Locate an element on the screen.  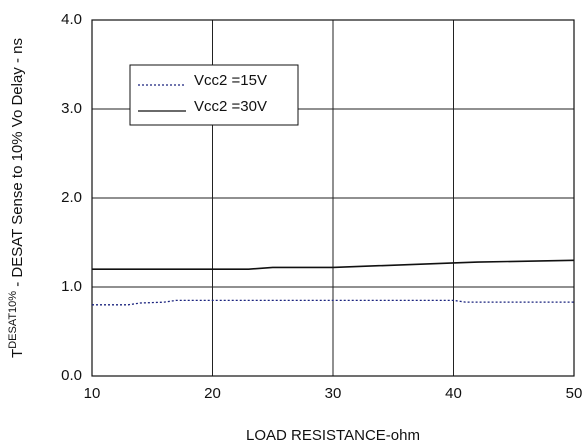
legend-label: Vcc2 =30V is located at coordinates (230, 106).